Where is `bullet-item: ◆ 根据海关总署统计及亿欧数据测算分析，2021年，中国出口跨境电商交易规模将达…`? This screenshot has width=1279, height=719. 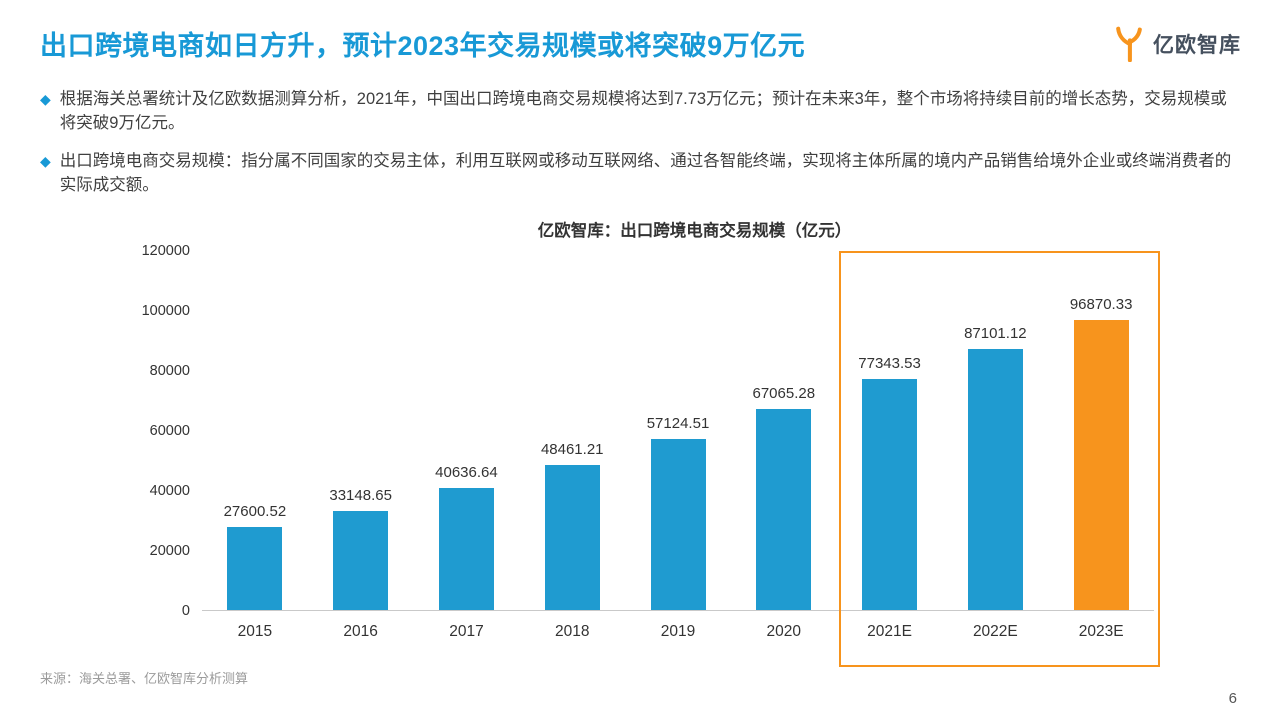 bullet-item: ◆ 根据海关总署统计及亿欧数据测算分析，2021年，中国出口跨境电商交易规模将达… is located at coordinates (639, 111).